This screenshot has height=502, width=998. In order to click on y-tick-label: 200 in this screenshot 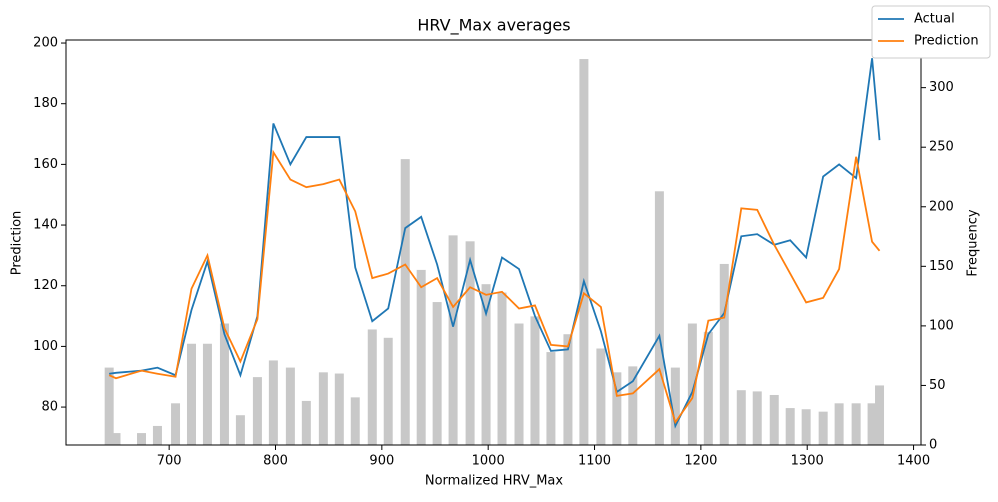, I will do `click(45, 43)`.